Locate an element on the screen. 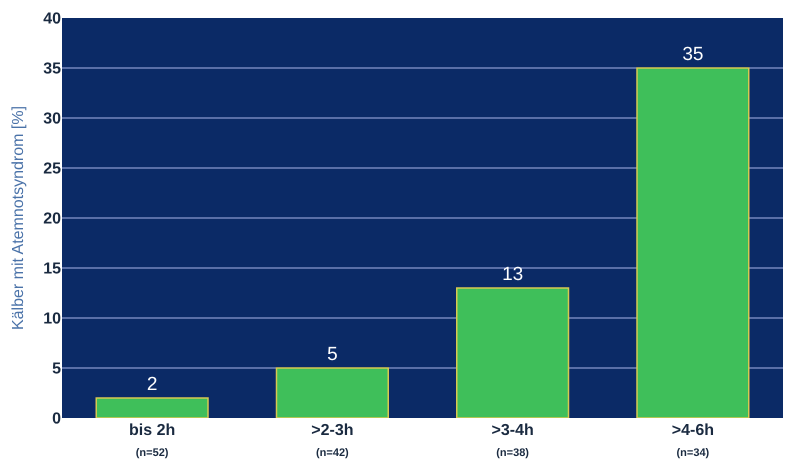 The height and width of the screenshot is (476, 791). y-tick-label: 30 is located at coordinates (52, 119).